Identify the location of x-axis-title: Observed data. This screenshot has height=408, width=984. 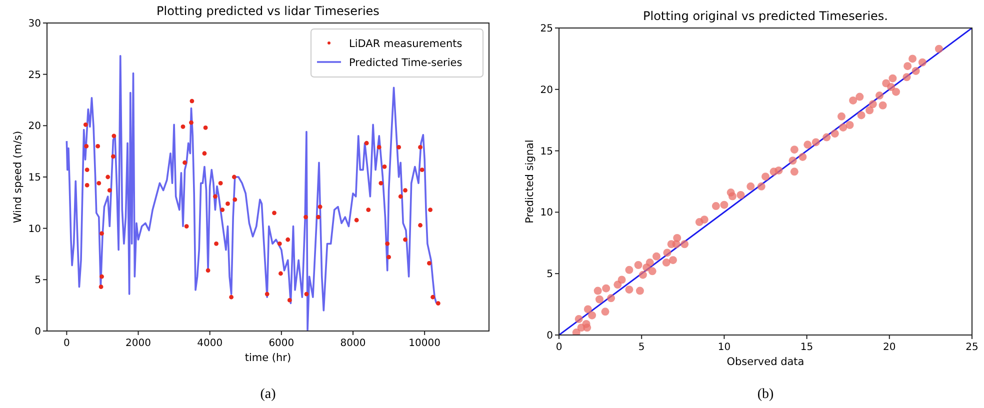
(765, 362).